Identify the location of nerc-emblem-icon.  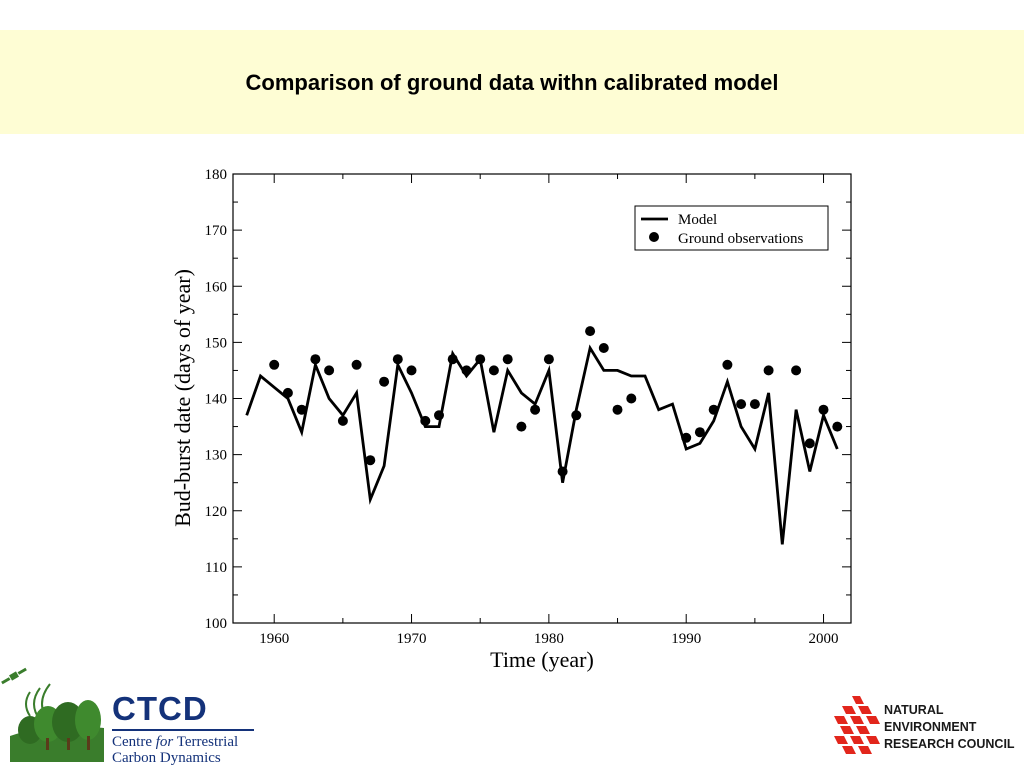
(857, 725).